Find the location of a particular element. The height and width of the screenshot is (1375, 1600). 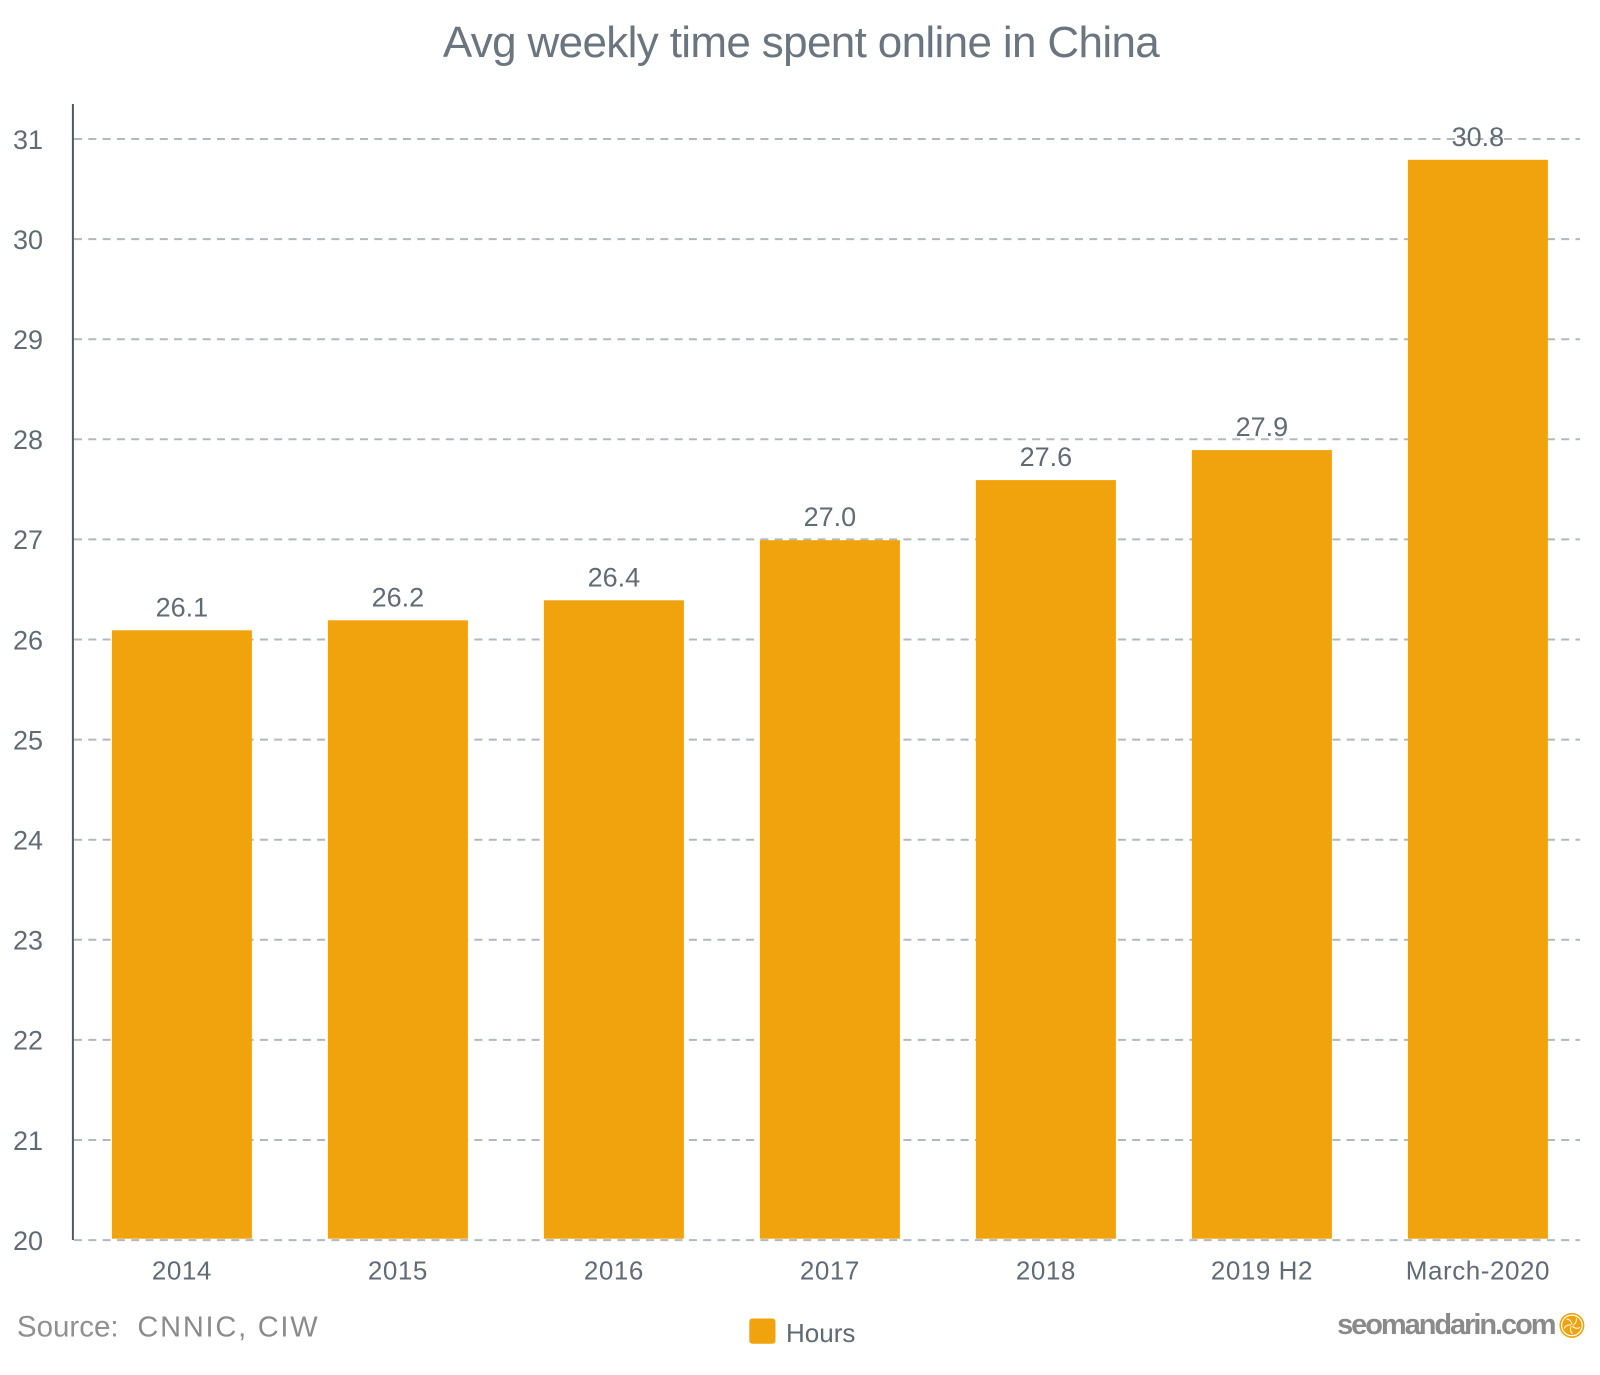

svg-text: 26.4 is located at coordinates (614, 577).